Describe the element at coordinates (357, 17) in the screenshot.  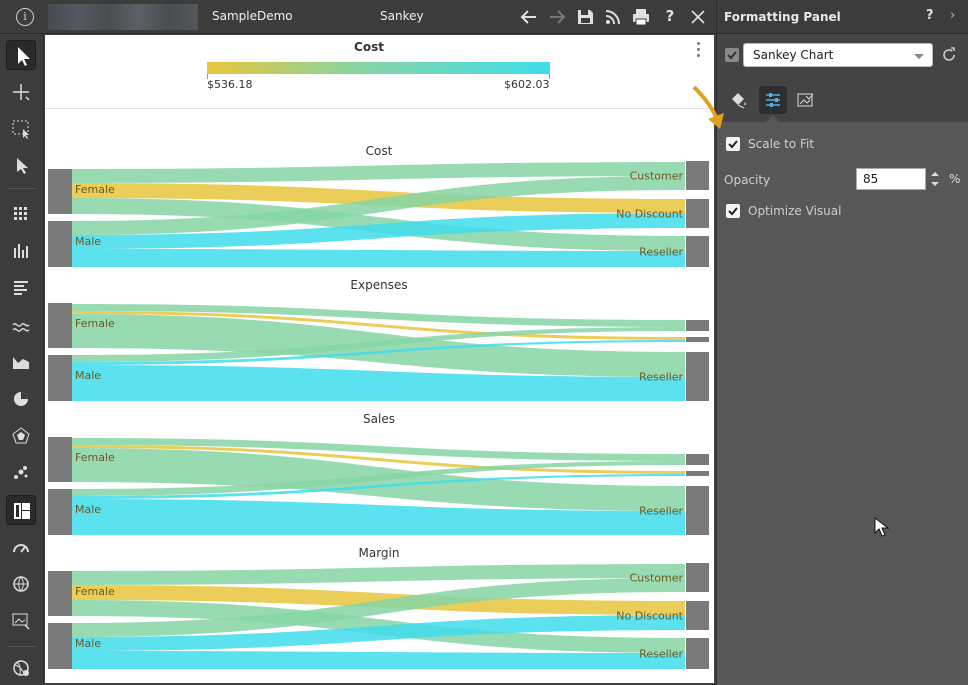
I see `top-toolbar: i SampleDemo Sankey ?` at that location.